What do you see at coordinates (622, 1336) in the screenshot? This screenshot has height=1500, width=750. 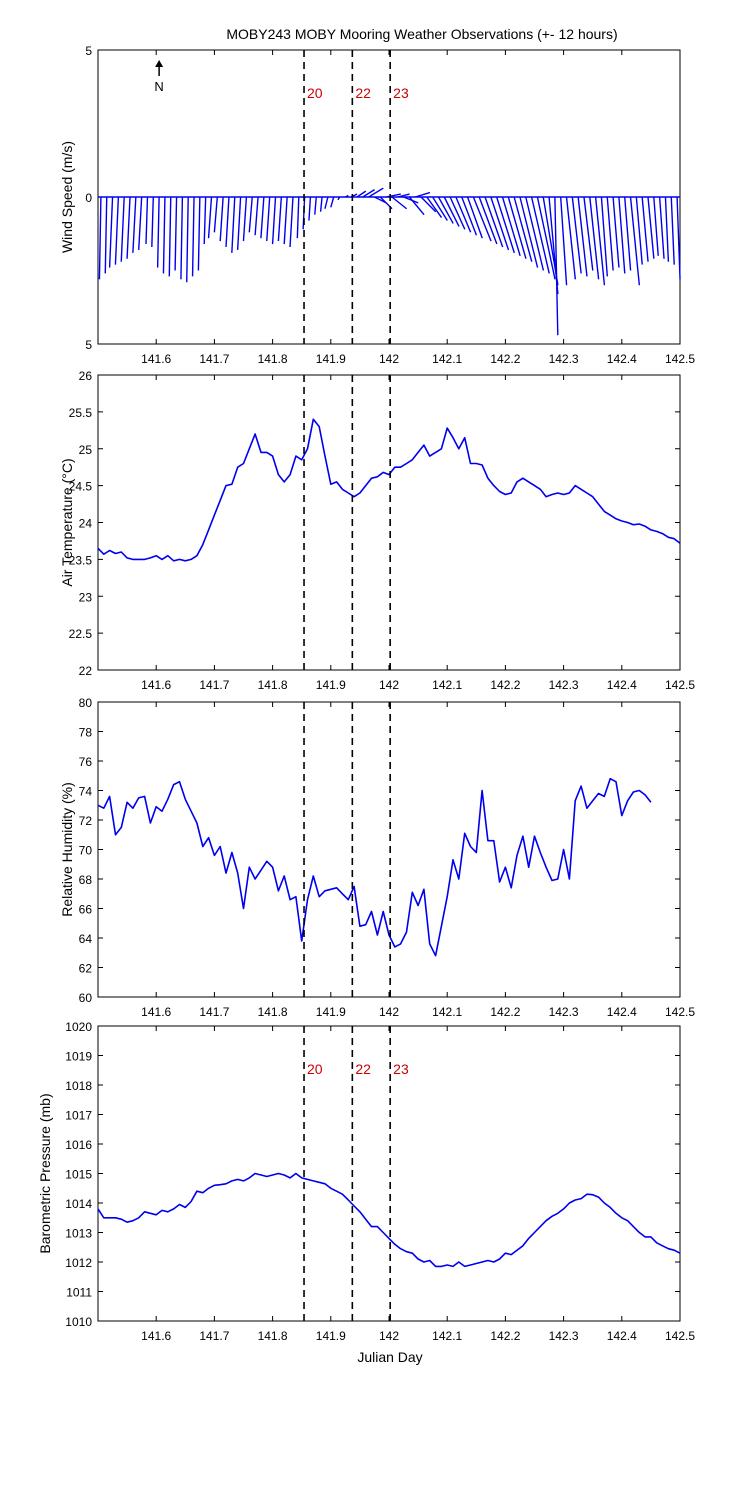 I see `pressure-x-tick-label: 142.4` at bounding box center [622, 1336].